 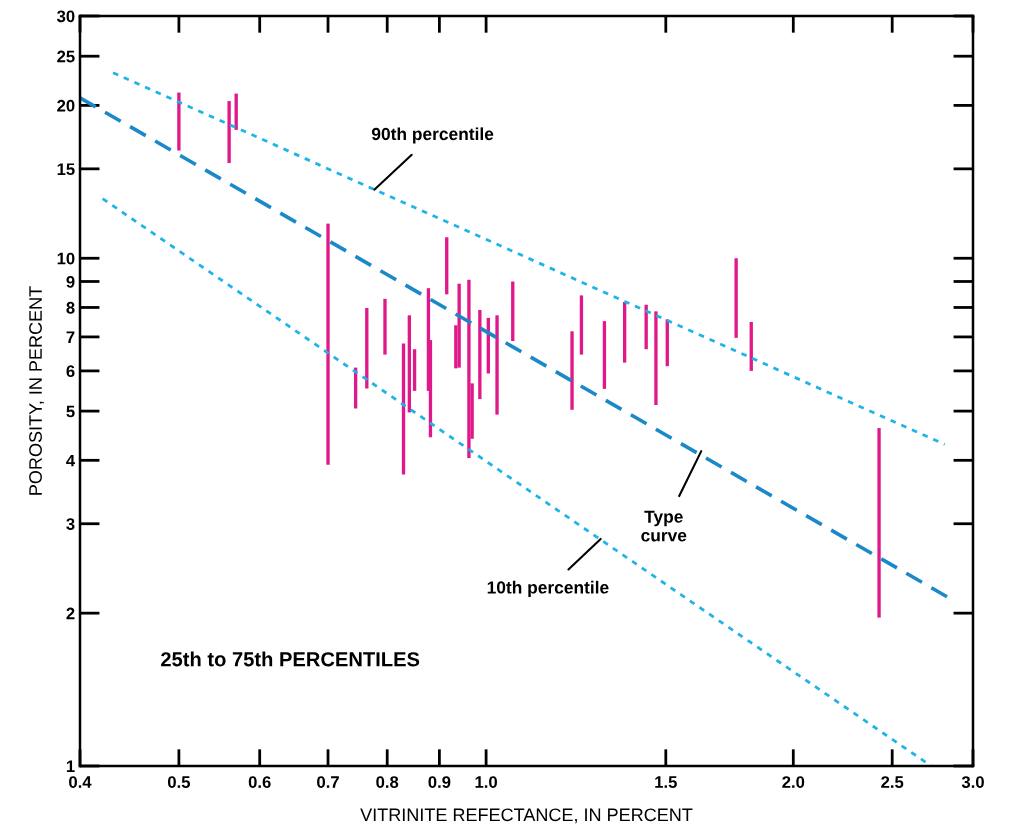 What do you see at coordinates (972, 782) in the screenshot?
I see `x-tick-label: 3.0` at bounding box center [972, 782].